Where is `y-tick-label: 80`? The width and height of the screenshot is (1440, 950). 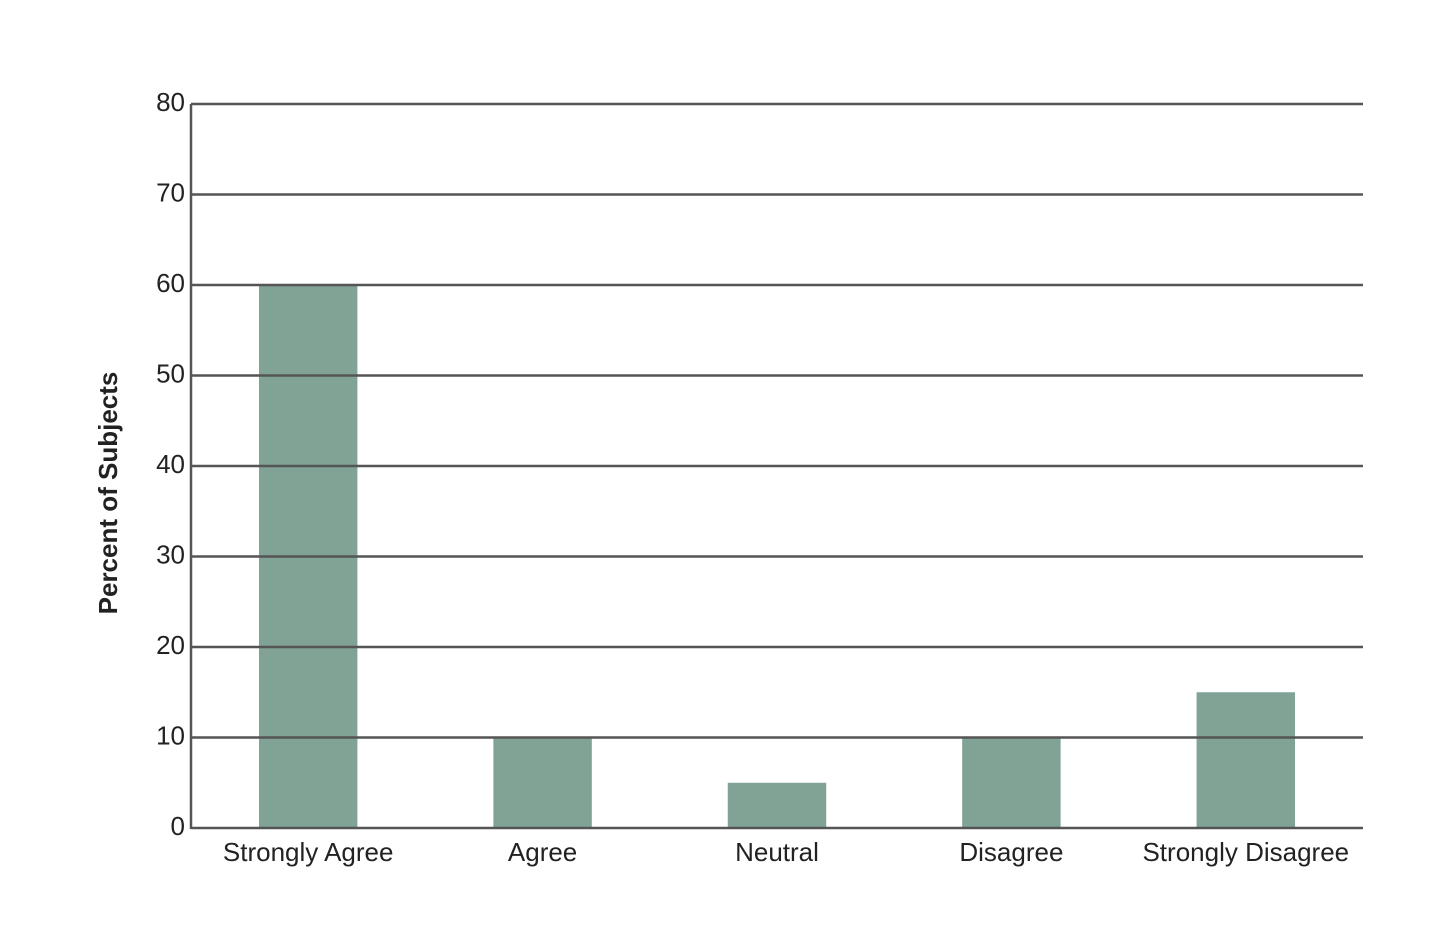 y-tick-label: 80 is located at coordinates (170, 102).